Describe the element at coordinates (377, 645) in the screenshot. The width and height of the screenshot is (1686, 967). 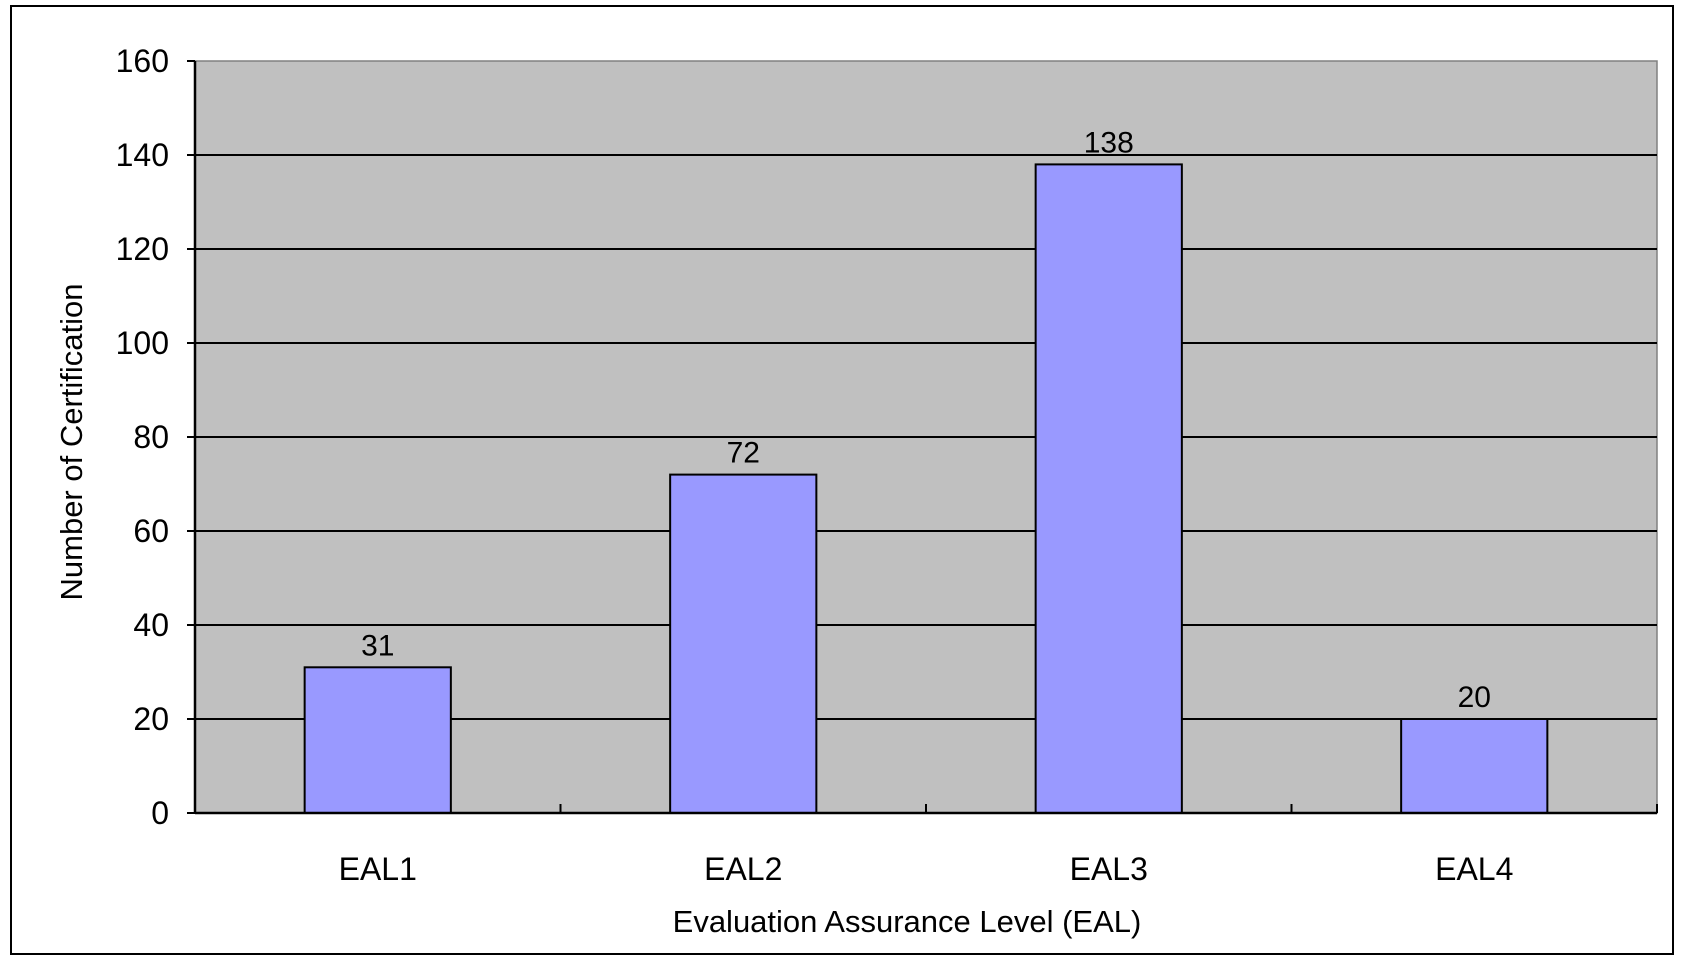
I see `data-label: 31` at that location.